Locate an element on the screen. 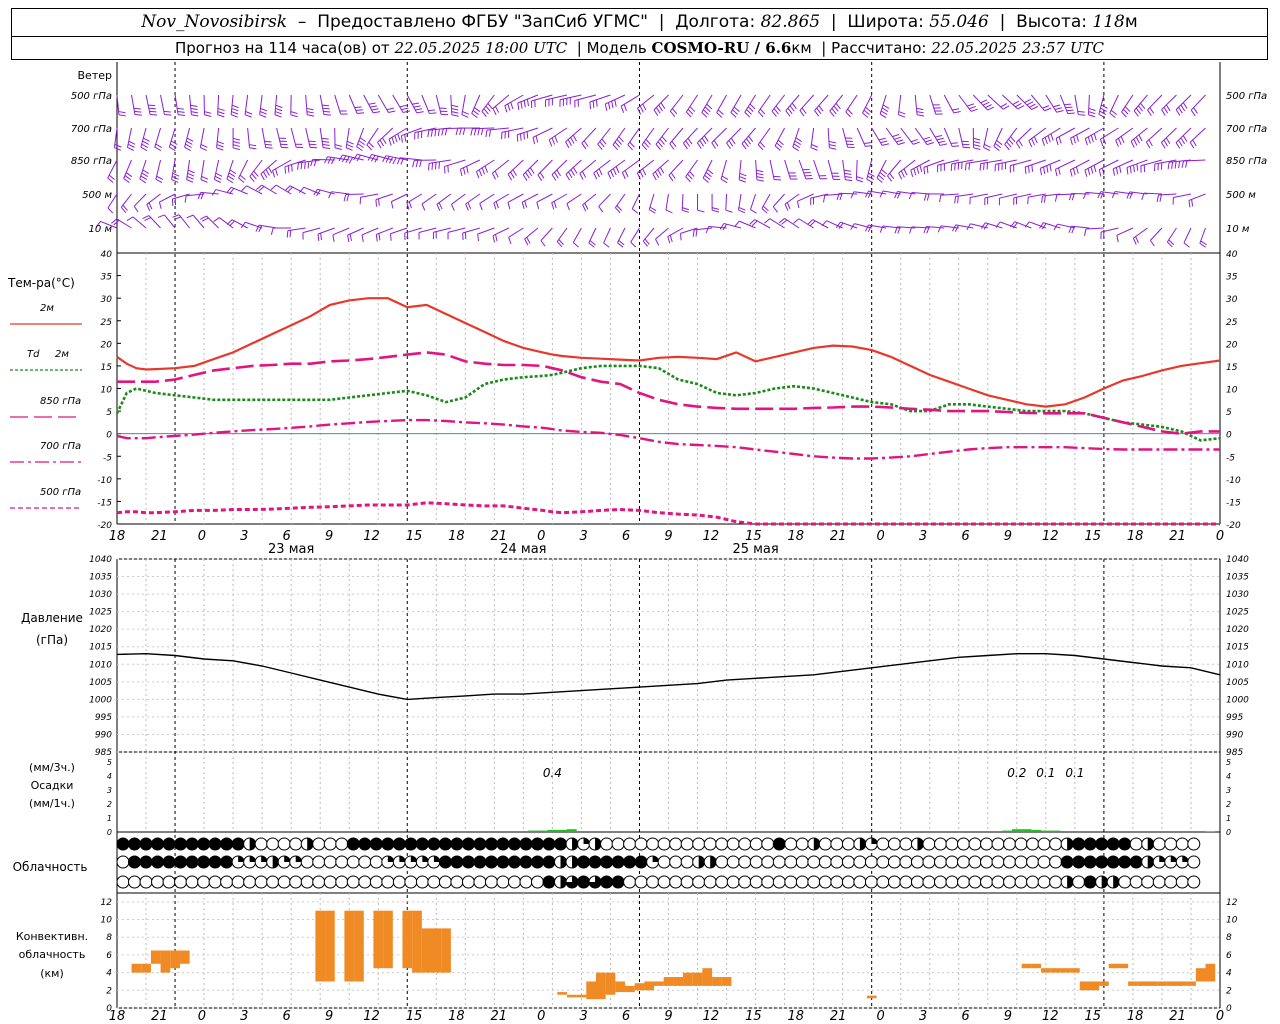 The height and width of the screenshot is (1024, 1280). model-name: COSMO-RU / 6.6 is located at coordinates (721, 48).